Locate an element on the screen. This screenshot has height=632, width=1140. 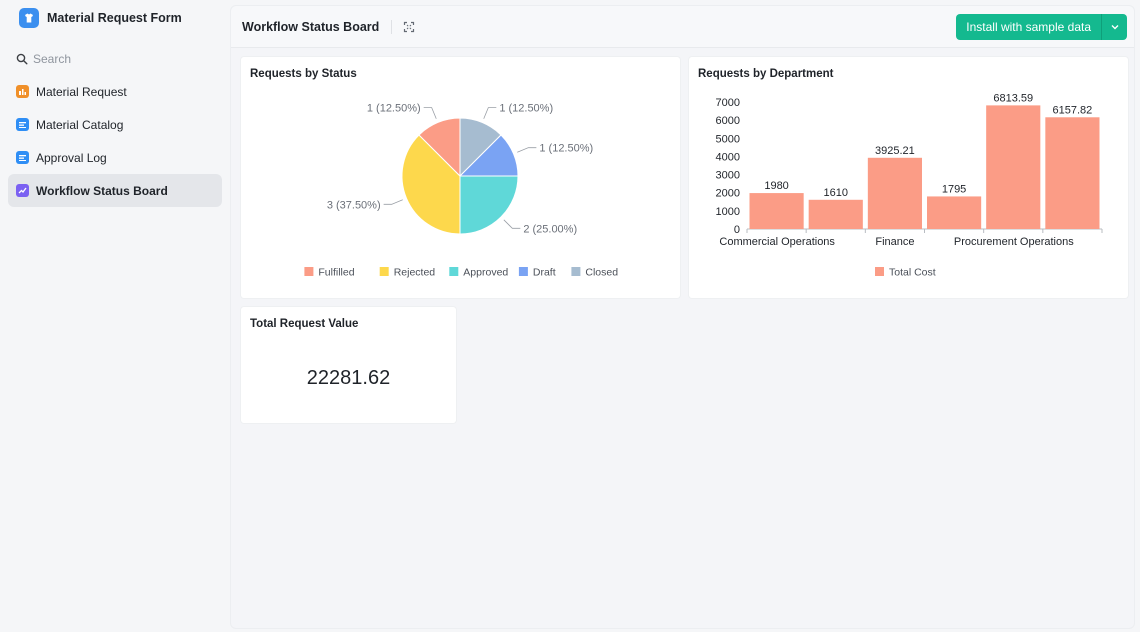
search-placeholder: Search is located at coordinates (52, 59).